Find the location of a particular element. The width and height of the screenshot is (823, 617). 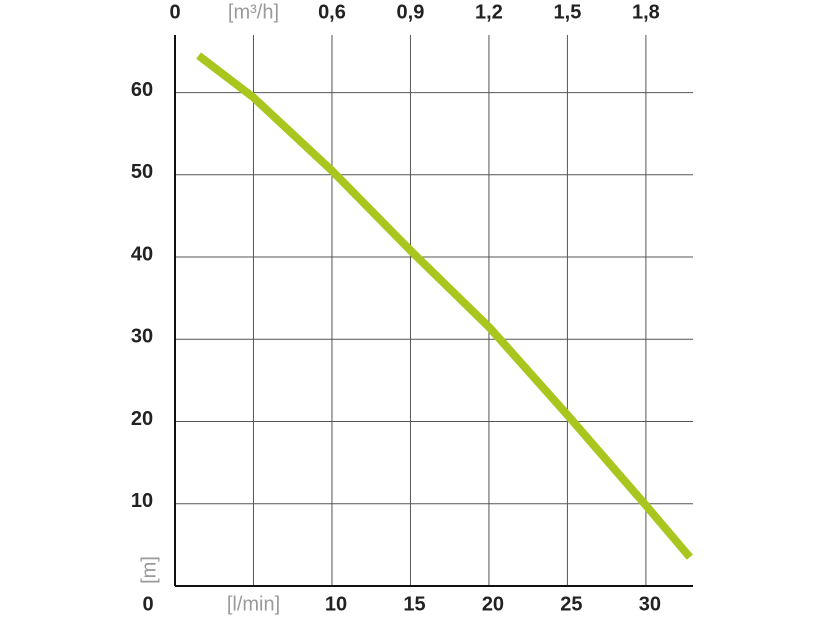

y-tick-label: 20 is located at coordinates (142, 419).